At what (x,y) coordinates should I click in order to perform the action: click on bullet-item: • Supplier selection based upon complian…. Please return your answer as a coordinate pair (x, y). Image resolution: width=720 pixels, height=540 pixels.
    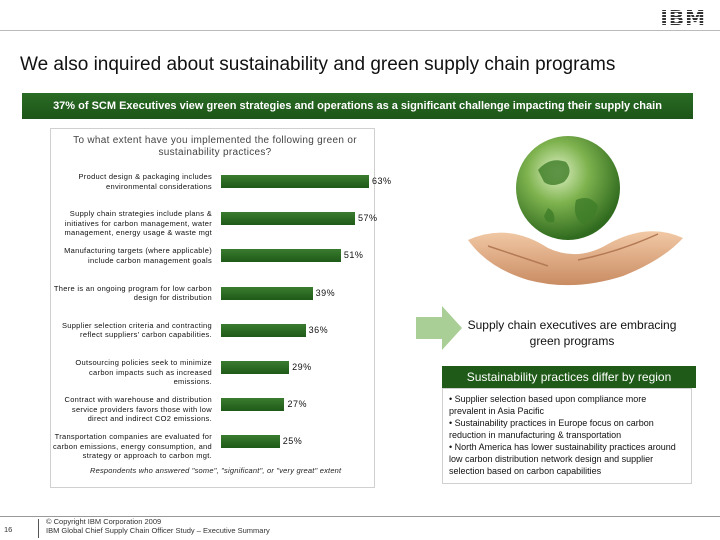
    Looking at the image, I should click on (548, 405).